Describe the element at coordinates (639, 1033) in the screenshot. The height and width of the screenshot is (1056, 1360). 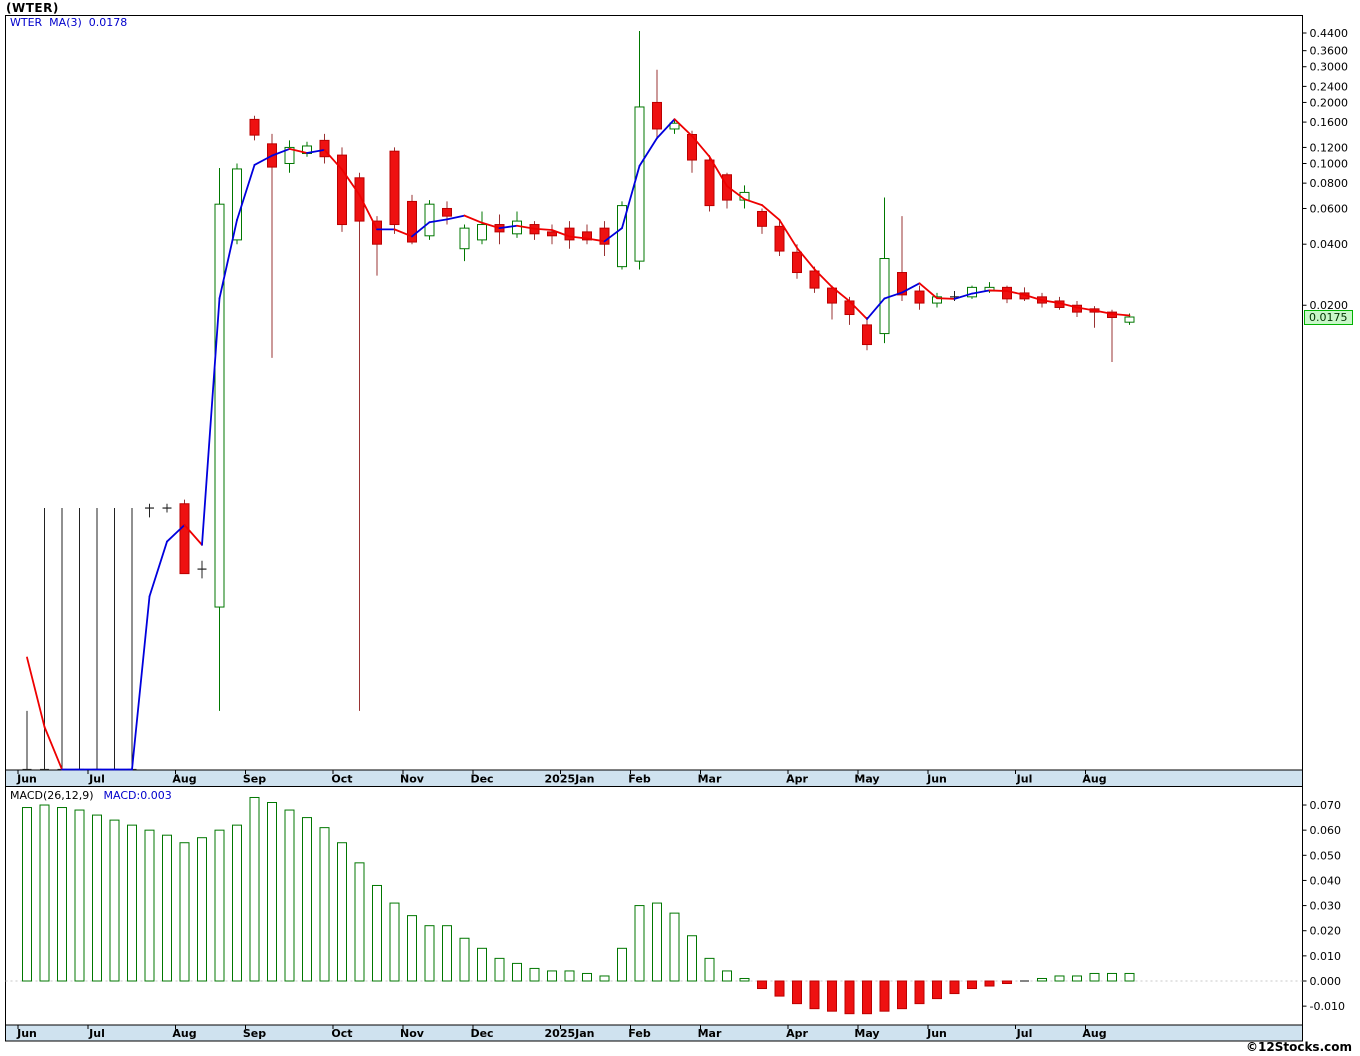
I see `month-label: Feb` at that location.